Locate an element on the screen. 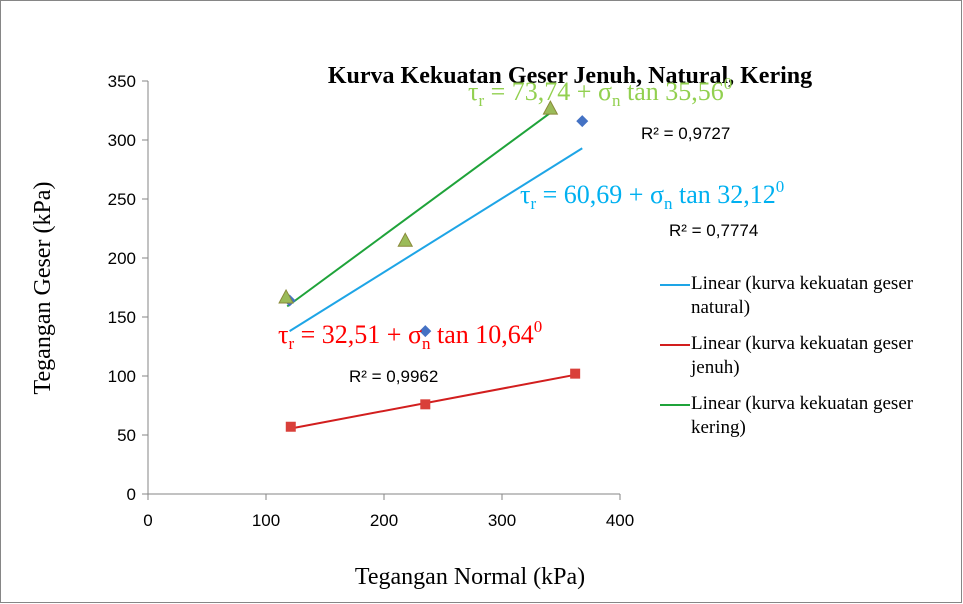  equation: τr = 60,69 + σn tan 32,120 is located at coordinates (652, 195).